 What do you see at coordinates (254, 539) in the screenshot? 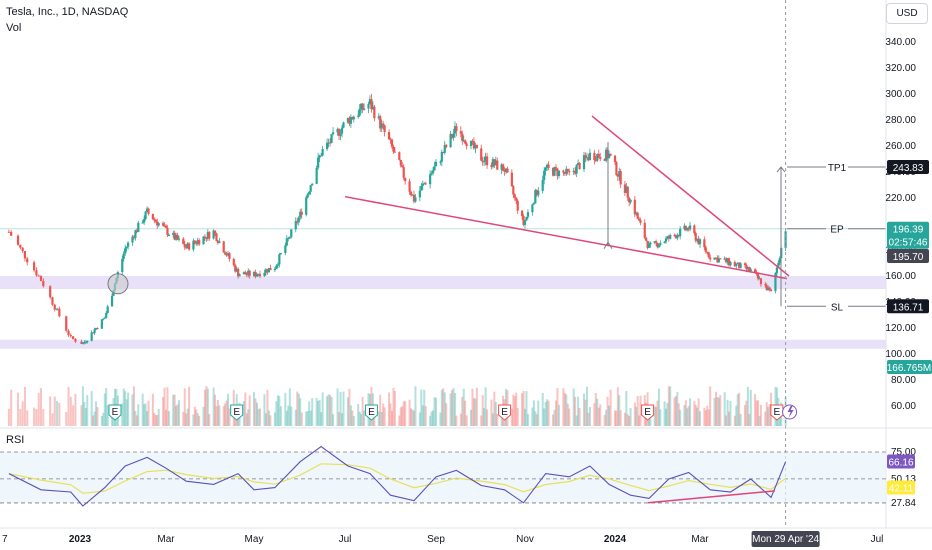
I see `time-tick: May` at bounding box center [254, 539].